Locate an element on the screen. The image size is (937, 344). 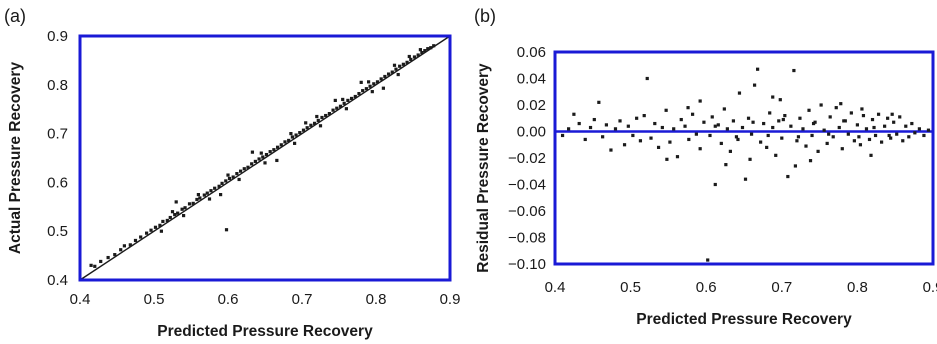
panel-b-x-axis-label: Predicted Pressure Recovery is located at coordinates (744, 319).